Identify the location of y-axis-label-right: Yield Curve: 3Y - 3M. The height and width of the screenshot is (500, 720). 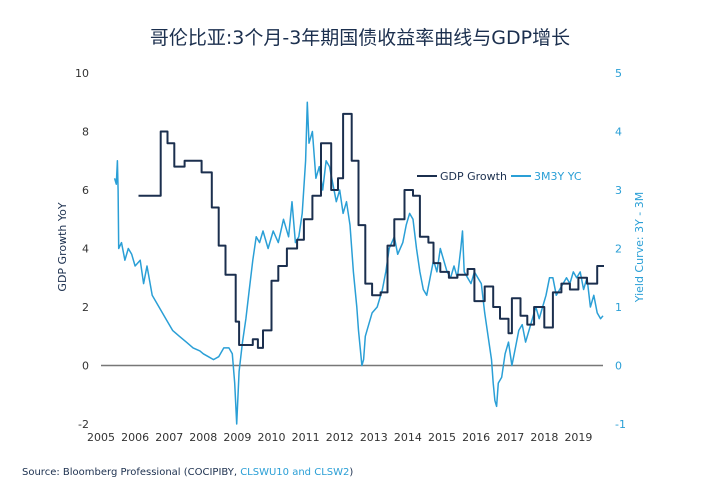
(639, 248).